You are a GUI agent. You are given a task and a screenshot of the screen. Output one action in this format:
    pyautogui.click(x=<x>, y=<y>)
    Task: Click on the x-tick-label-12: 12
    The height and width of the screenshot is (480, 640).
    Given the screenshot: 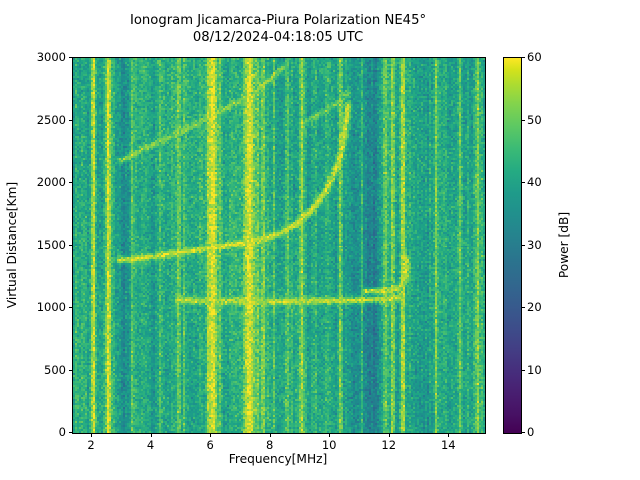 What is the action you would take?
    pyautogui.click(x=389, y=445)
    